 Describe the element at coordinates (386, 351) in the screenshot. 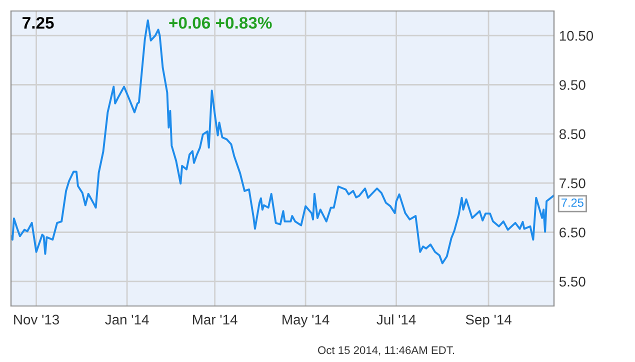

I see `text: Oct 15 2014, 11:46AM EDT.` at that location.